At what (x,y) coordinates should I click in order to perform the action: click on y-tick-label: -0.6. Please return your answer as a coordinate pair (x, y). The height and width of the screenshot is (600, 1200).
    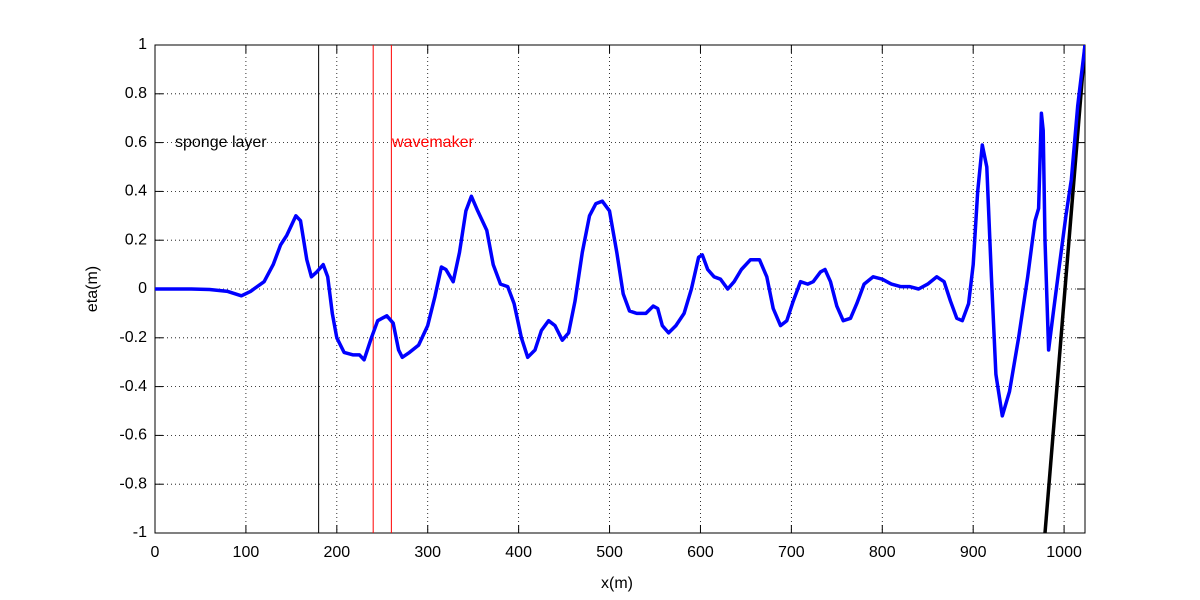
    Looking at the image, I should click on (133, 435).